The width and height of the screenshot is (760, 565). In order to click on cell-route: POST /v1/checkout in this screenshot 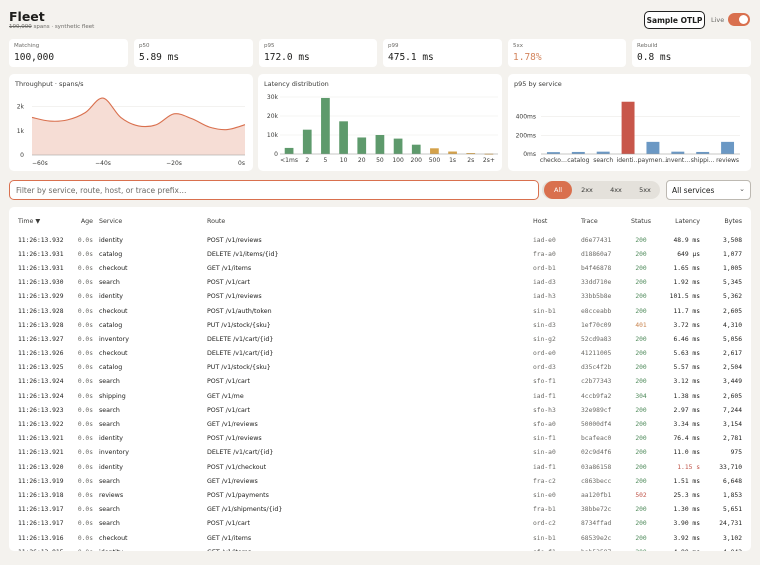, I will do `click(237, 467)`.